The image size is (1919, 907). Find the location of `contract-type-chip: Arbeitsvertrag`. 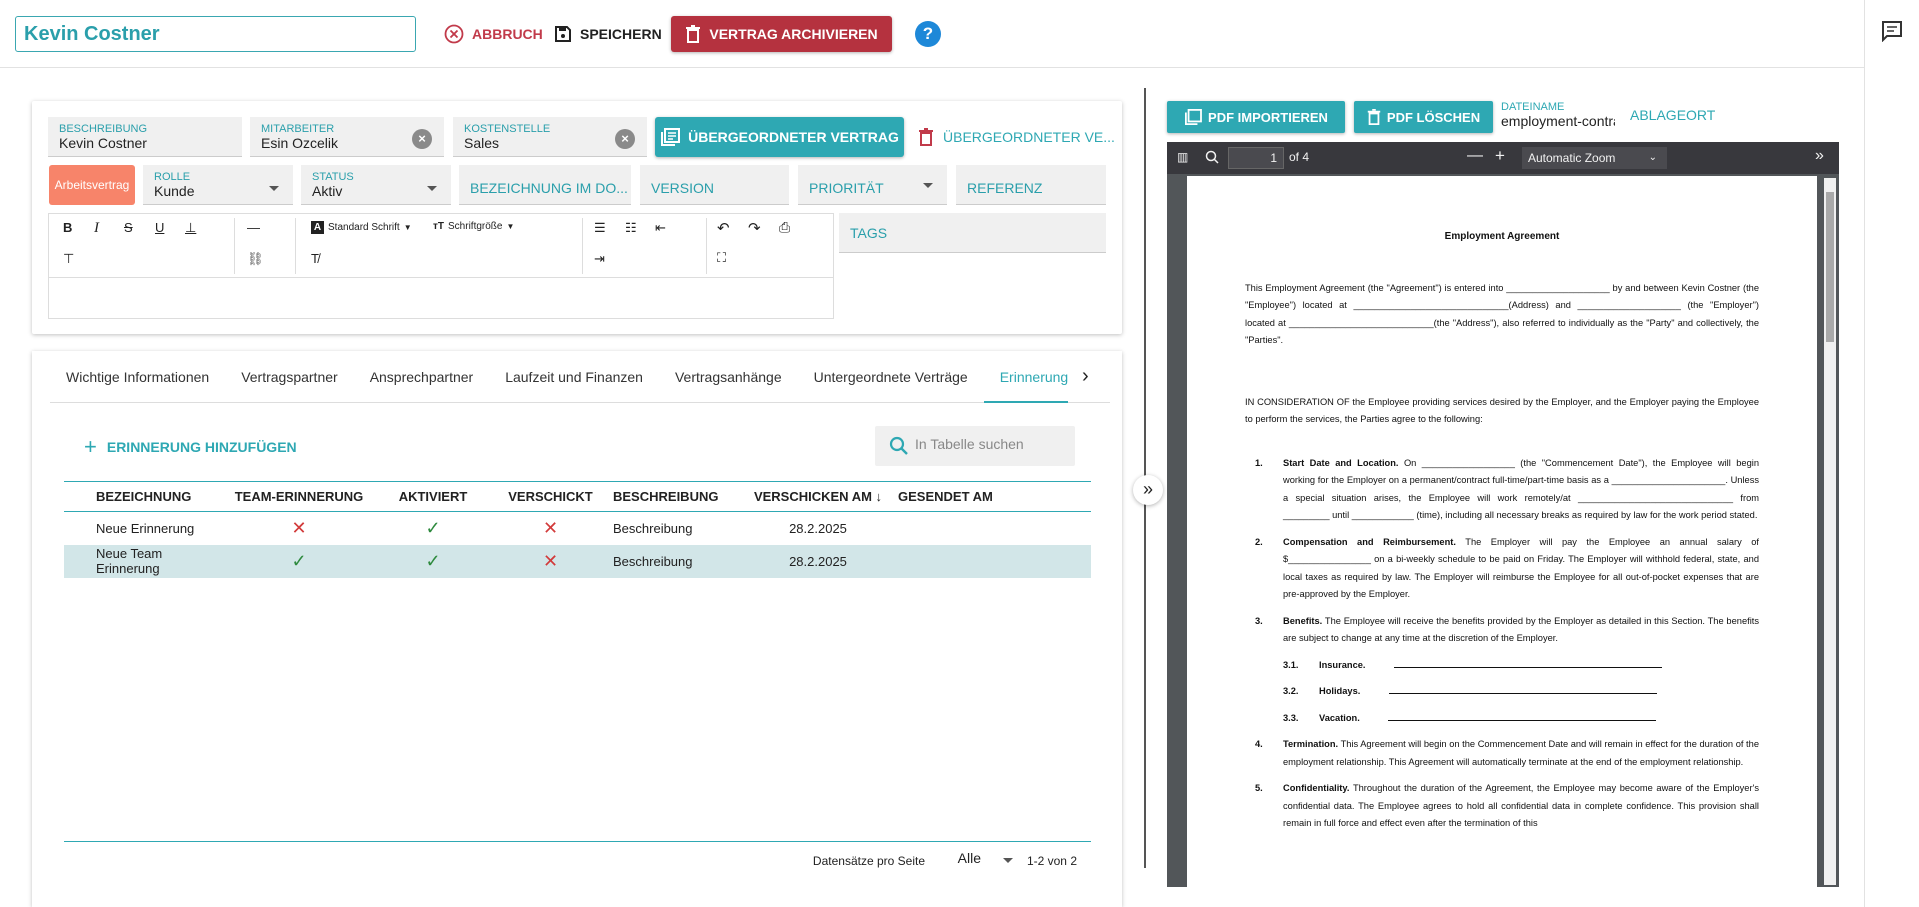

contract-type-chip: Arbeitsvertrag is located at coordinates (92, 185).